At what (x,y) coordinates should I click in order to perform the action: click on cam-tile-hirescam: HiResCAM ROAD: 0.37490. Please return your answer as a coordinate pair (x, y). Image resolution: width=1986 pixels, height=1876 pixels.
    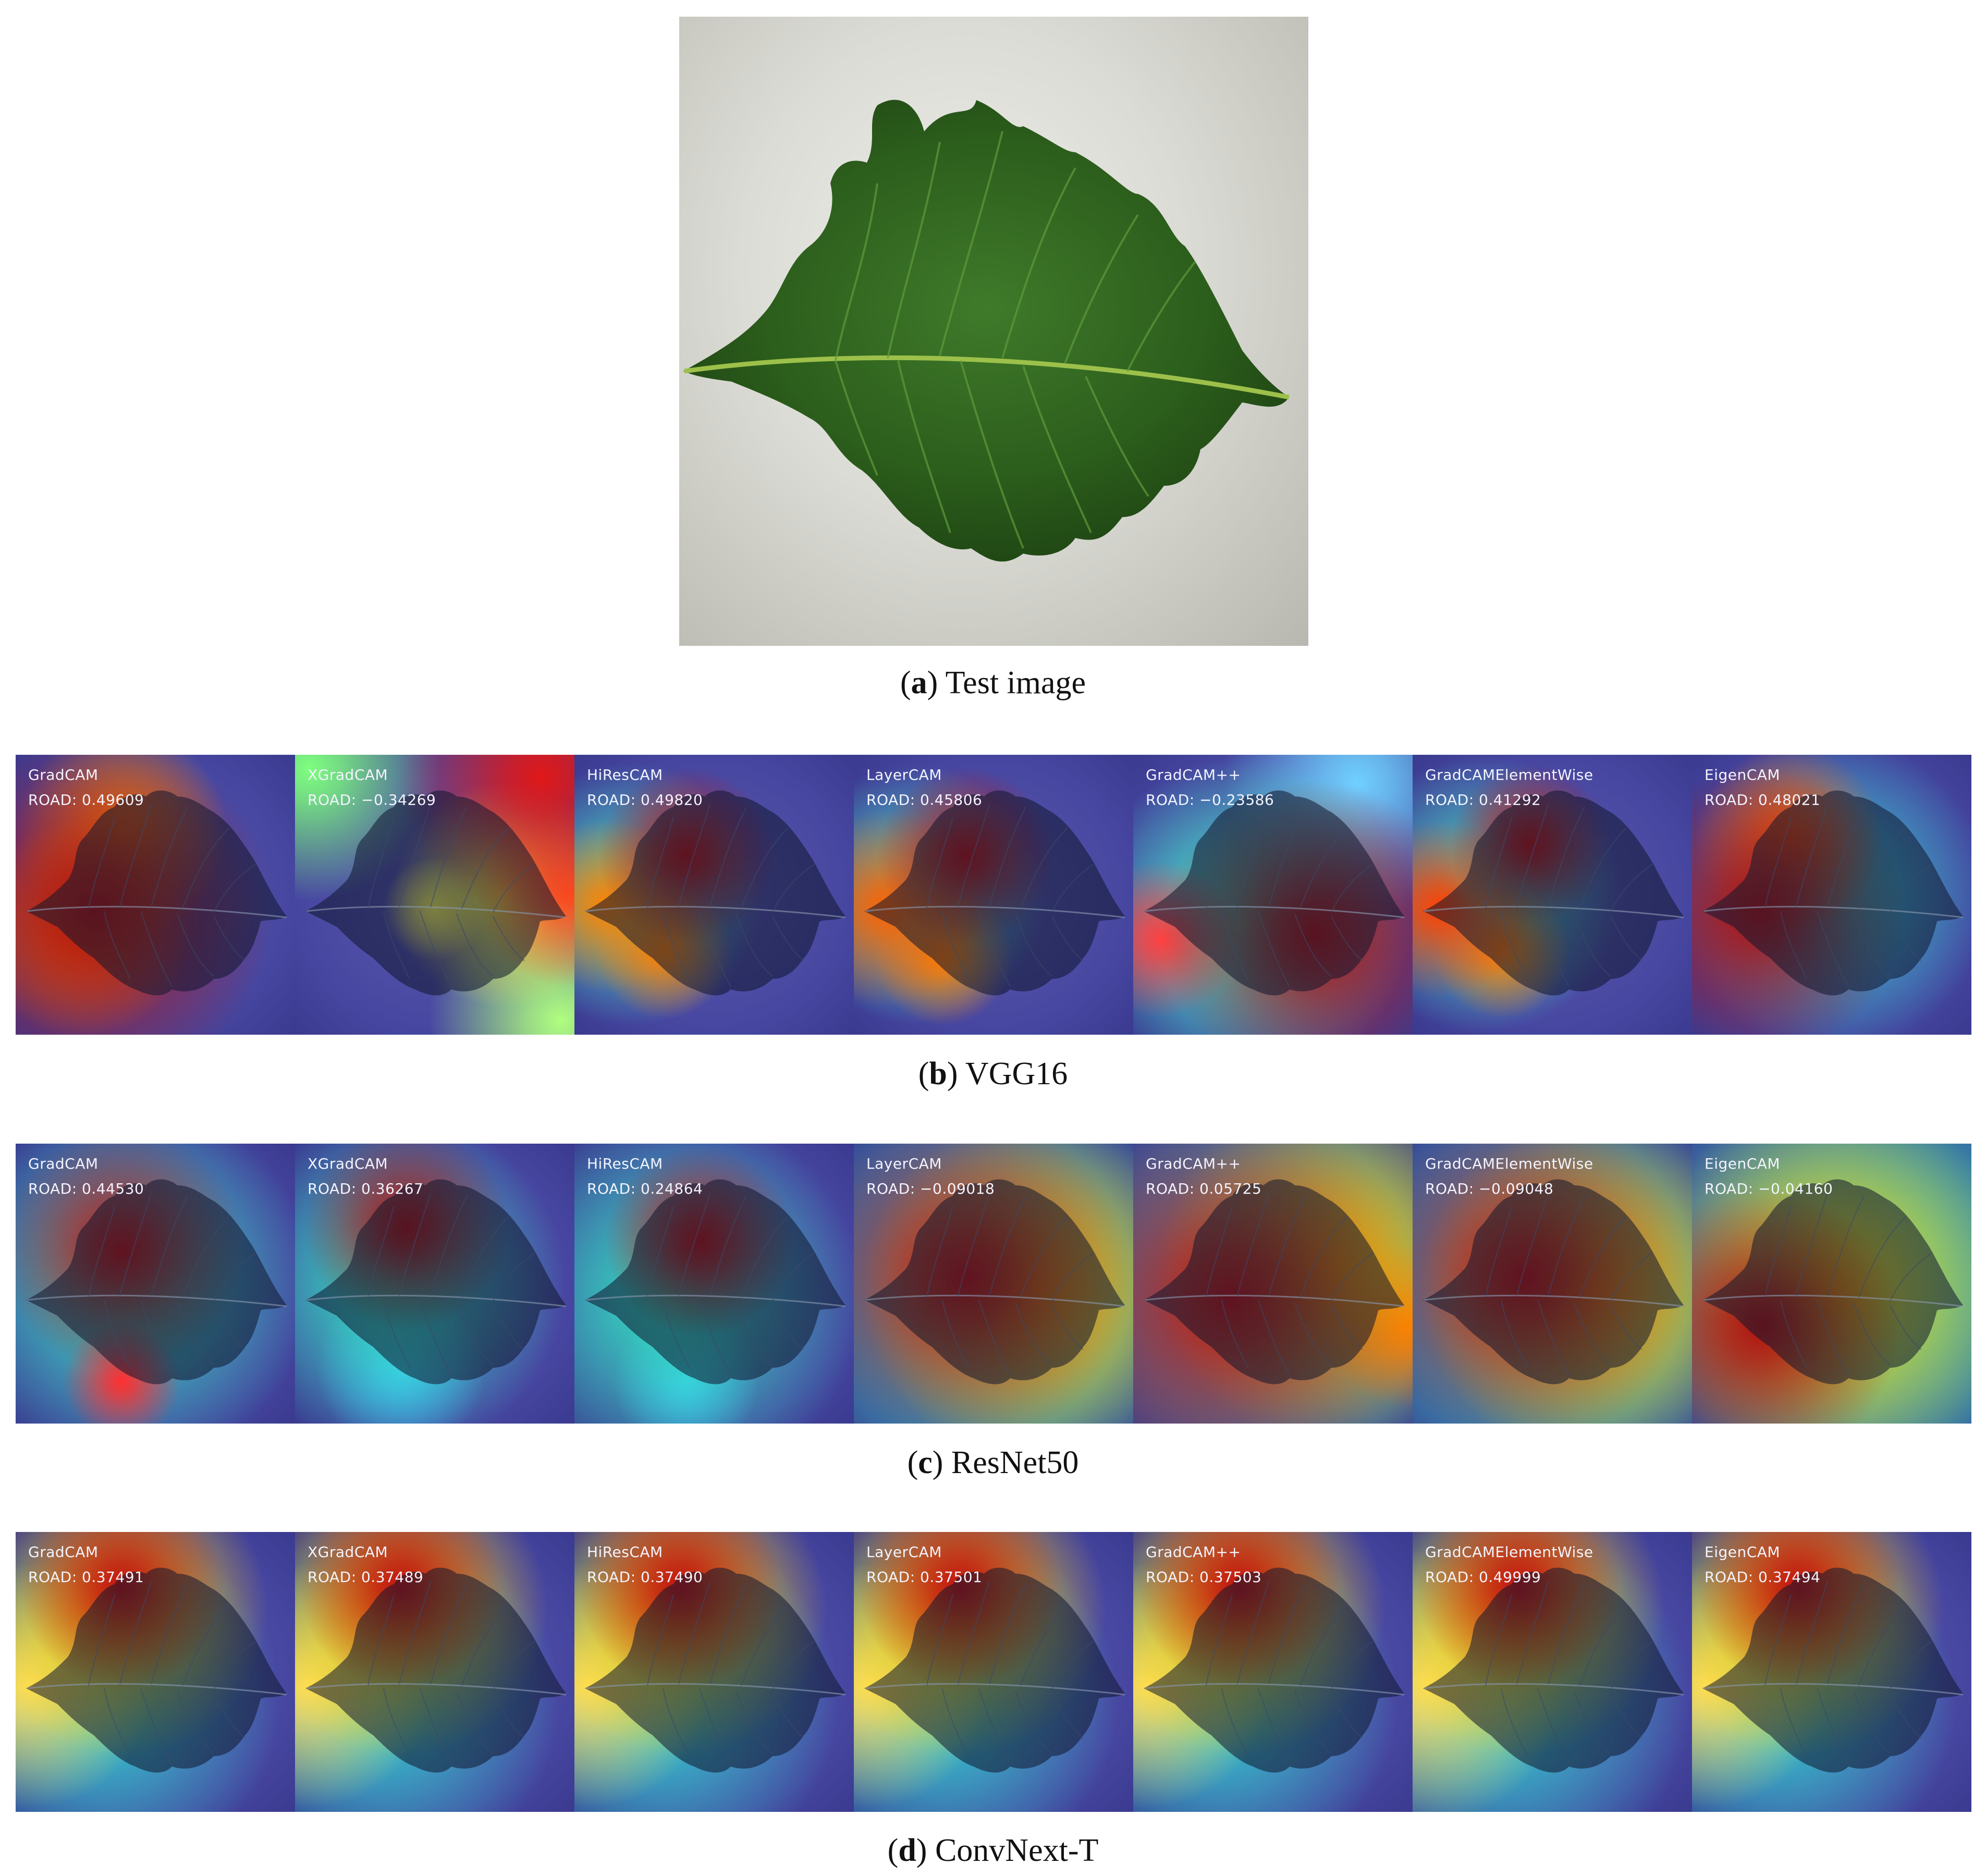
    Looking at the image, I should click on (714, 1672).